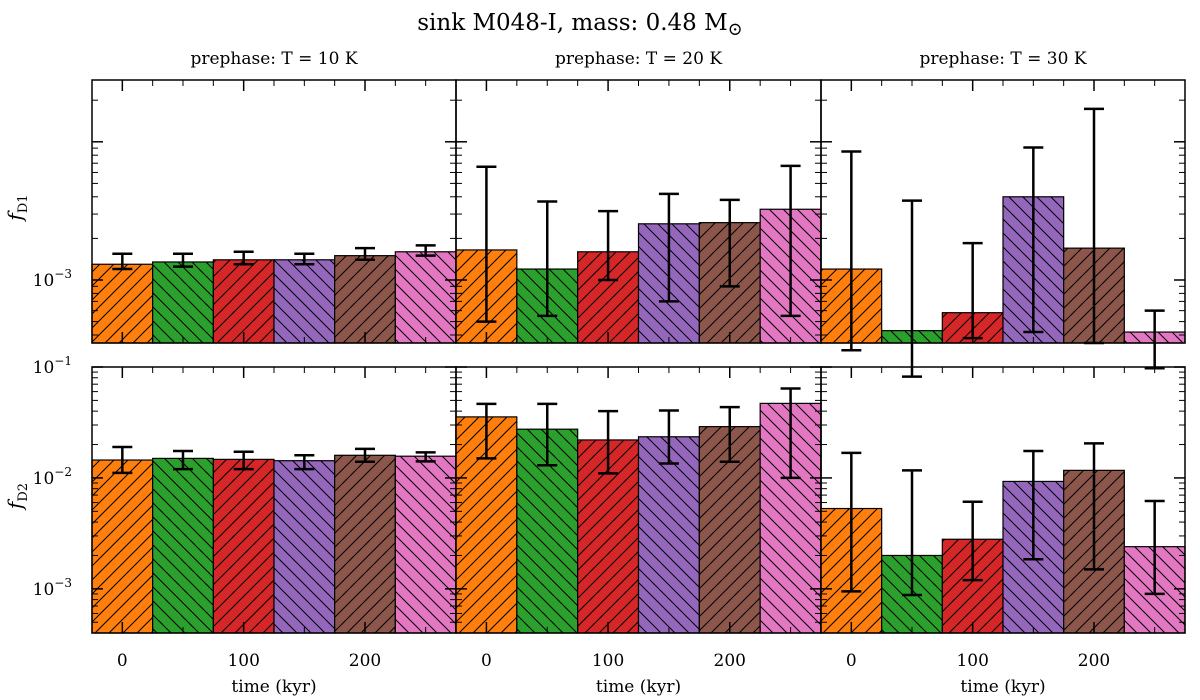 This screenshot has width=1200, height=700. I want to click on row-ylabel: fD2, so click(17, 497).